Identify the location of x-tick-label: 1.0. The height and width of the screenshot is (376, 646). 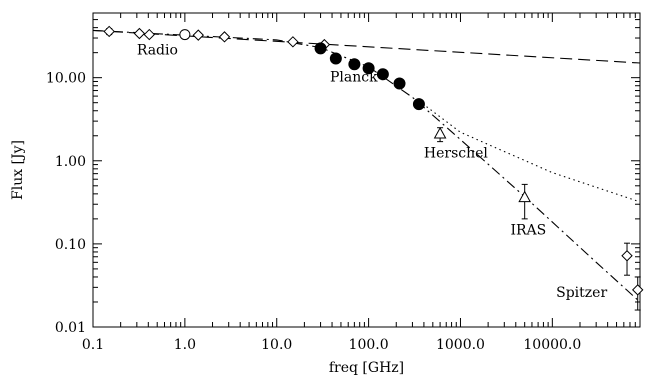
(185, 345).